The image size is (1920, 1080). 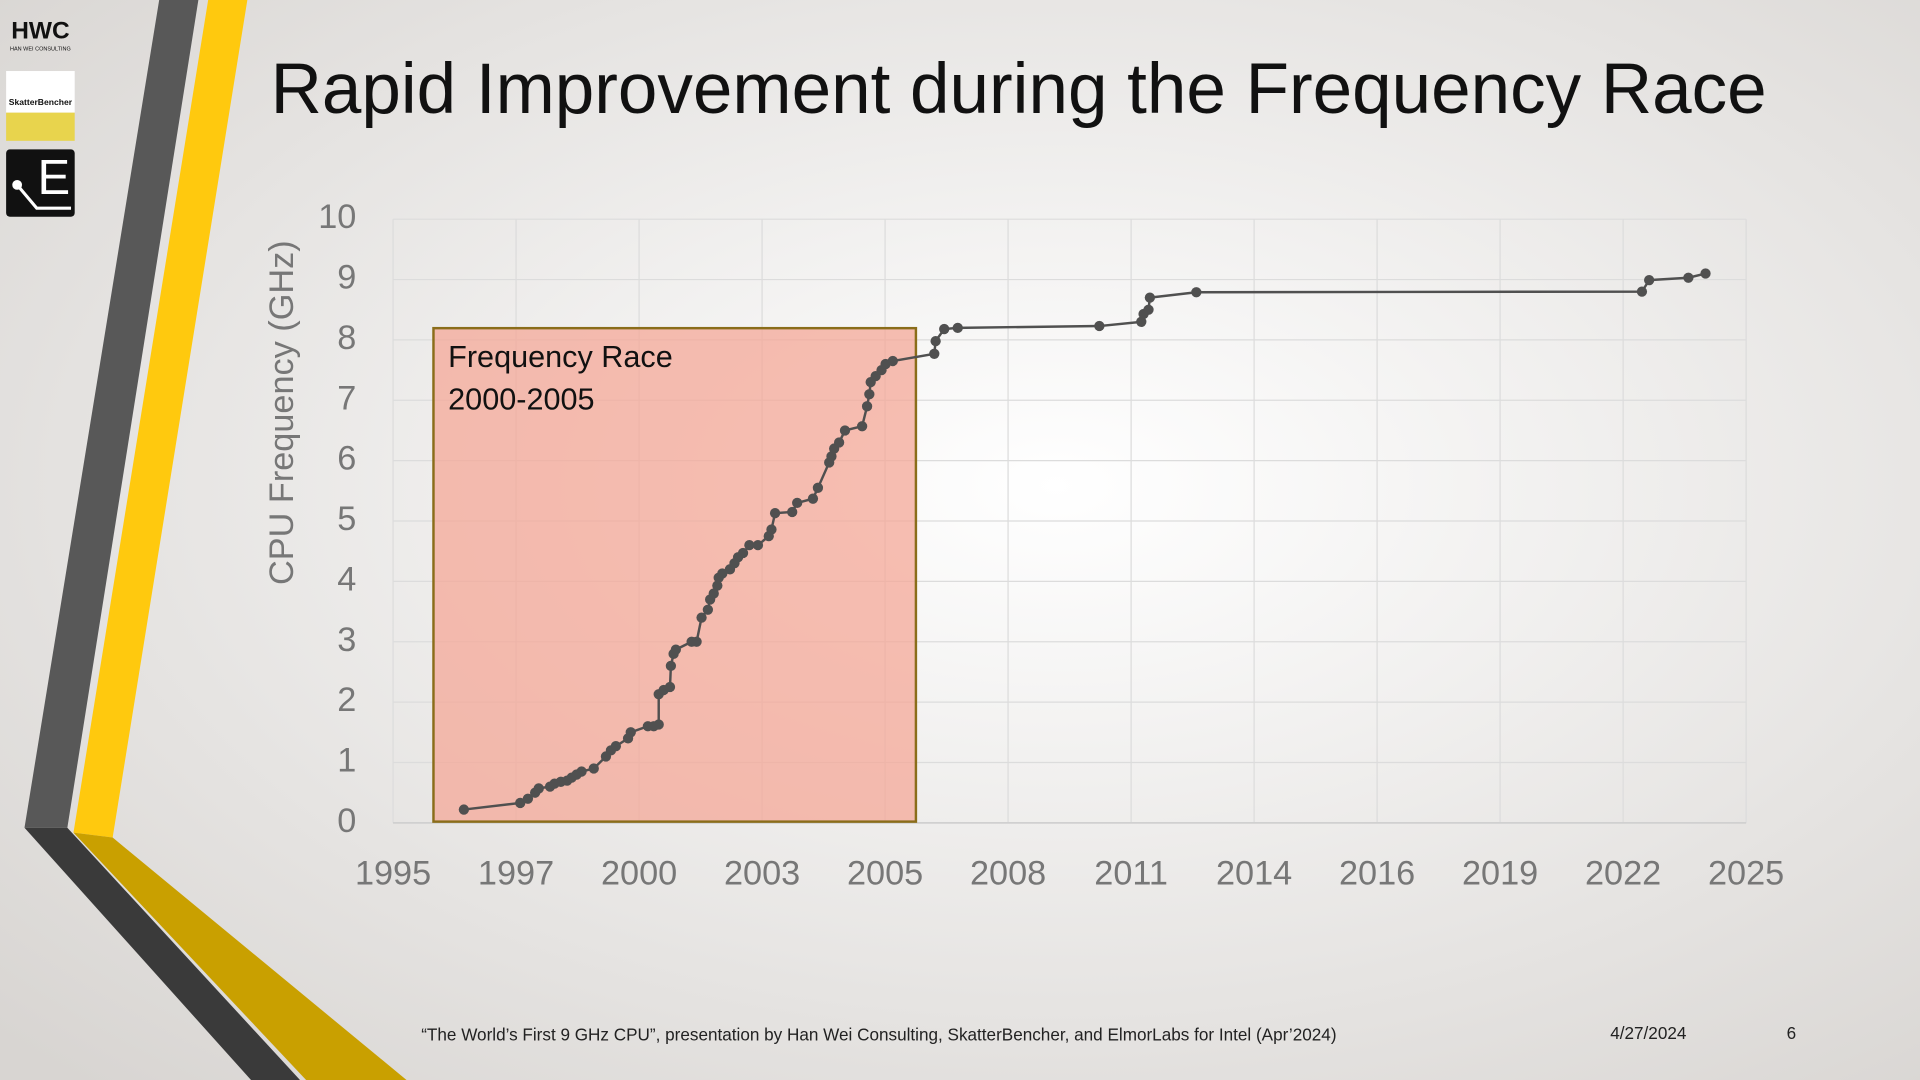 I want to click on logo-elmor-box, so click(x=40, y=183).